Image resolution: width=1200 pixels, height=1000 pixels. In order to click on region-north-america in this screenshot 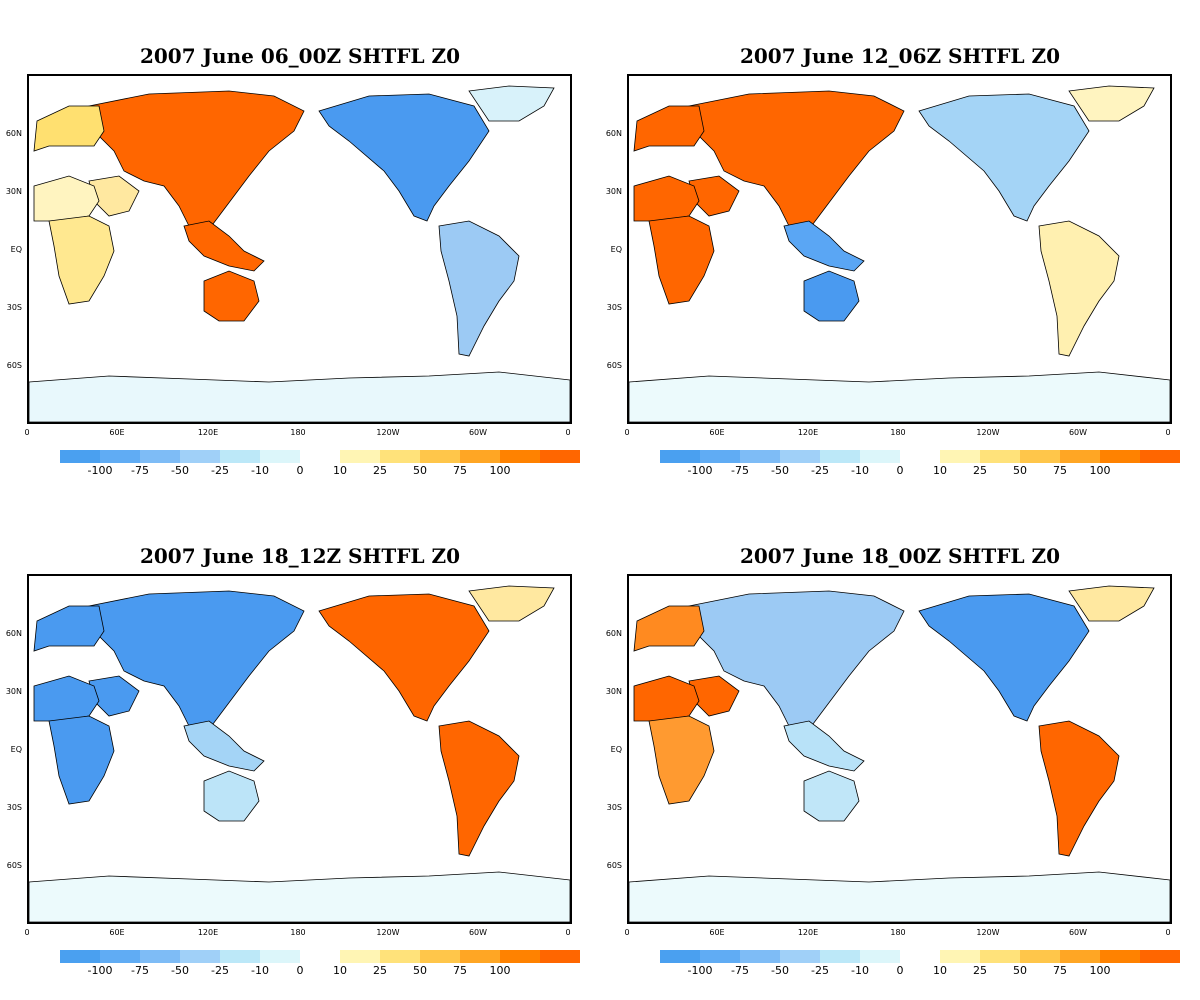, I will do `click(1004, 157)`.